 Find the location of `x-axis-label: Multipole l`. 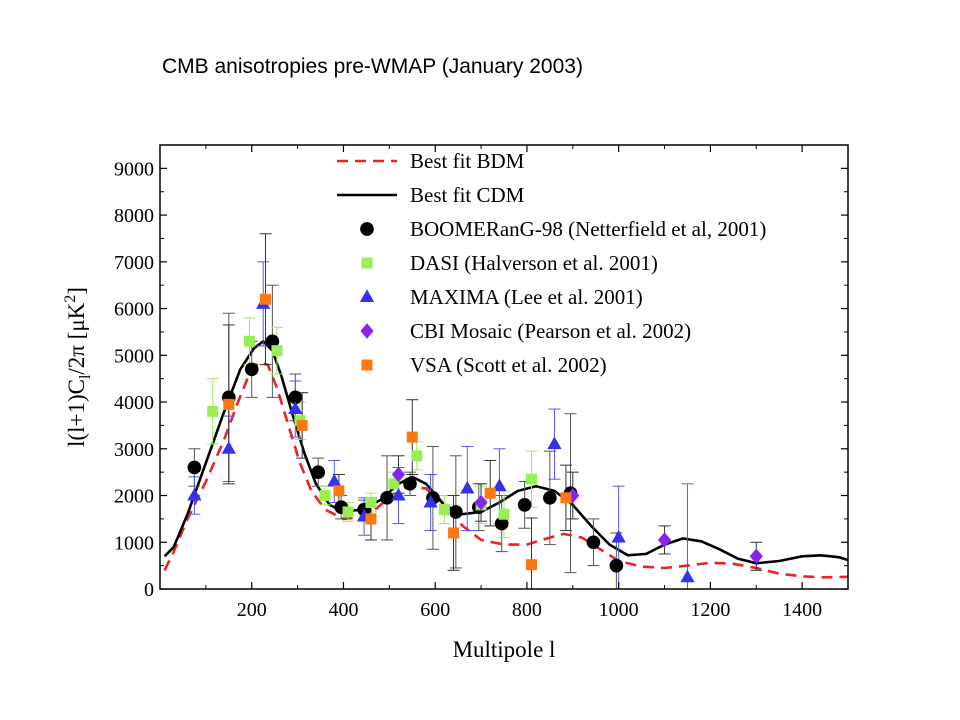

x-axis-label: Multipole l is located at coordinates (504, 649).